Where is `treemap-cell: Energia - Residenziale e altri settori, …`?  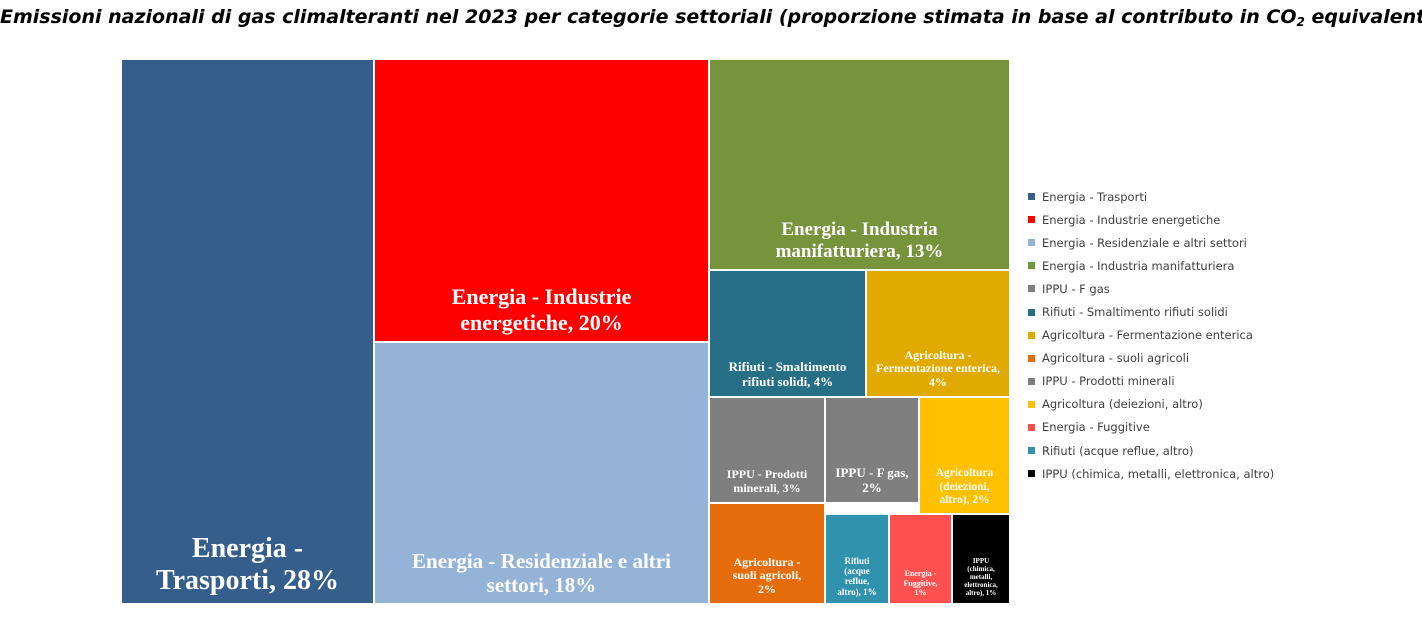 treemap-cell: Energia - Residenziale e altri settori, … is located at coordinates (541, 473).